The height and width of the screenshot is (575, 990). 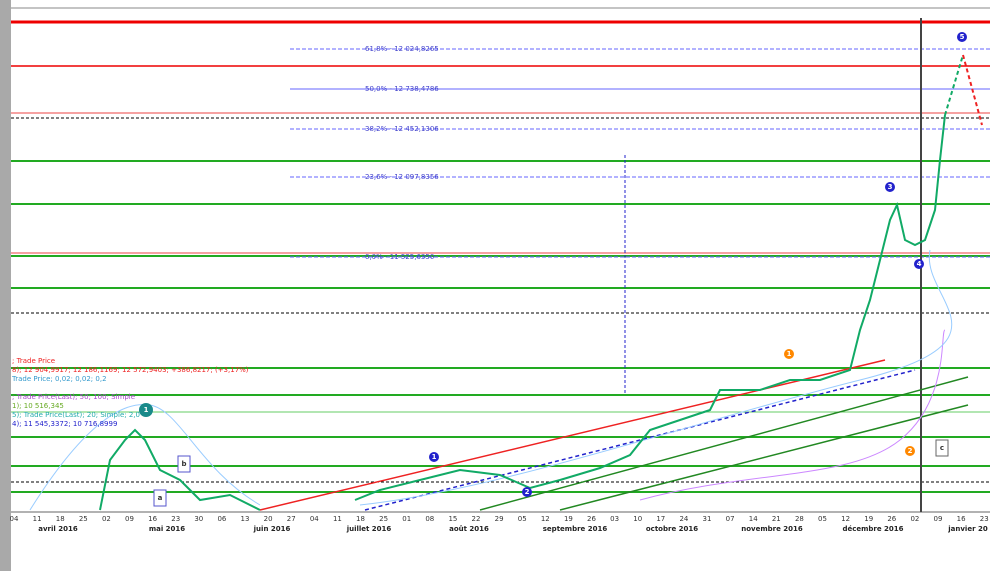 I want to click on day-label: 30, so click(x=198, y=519).